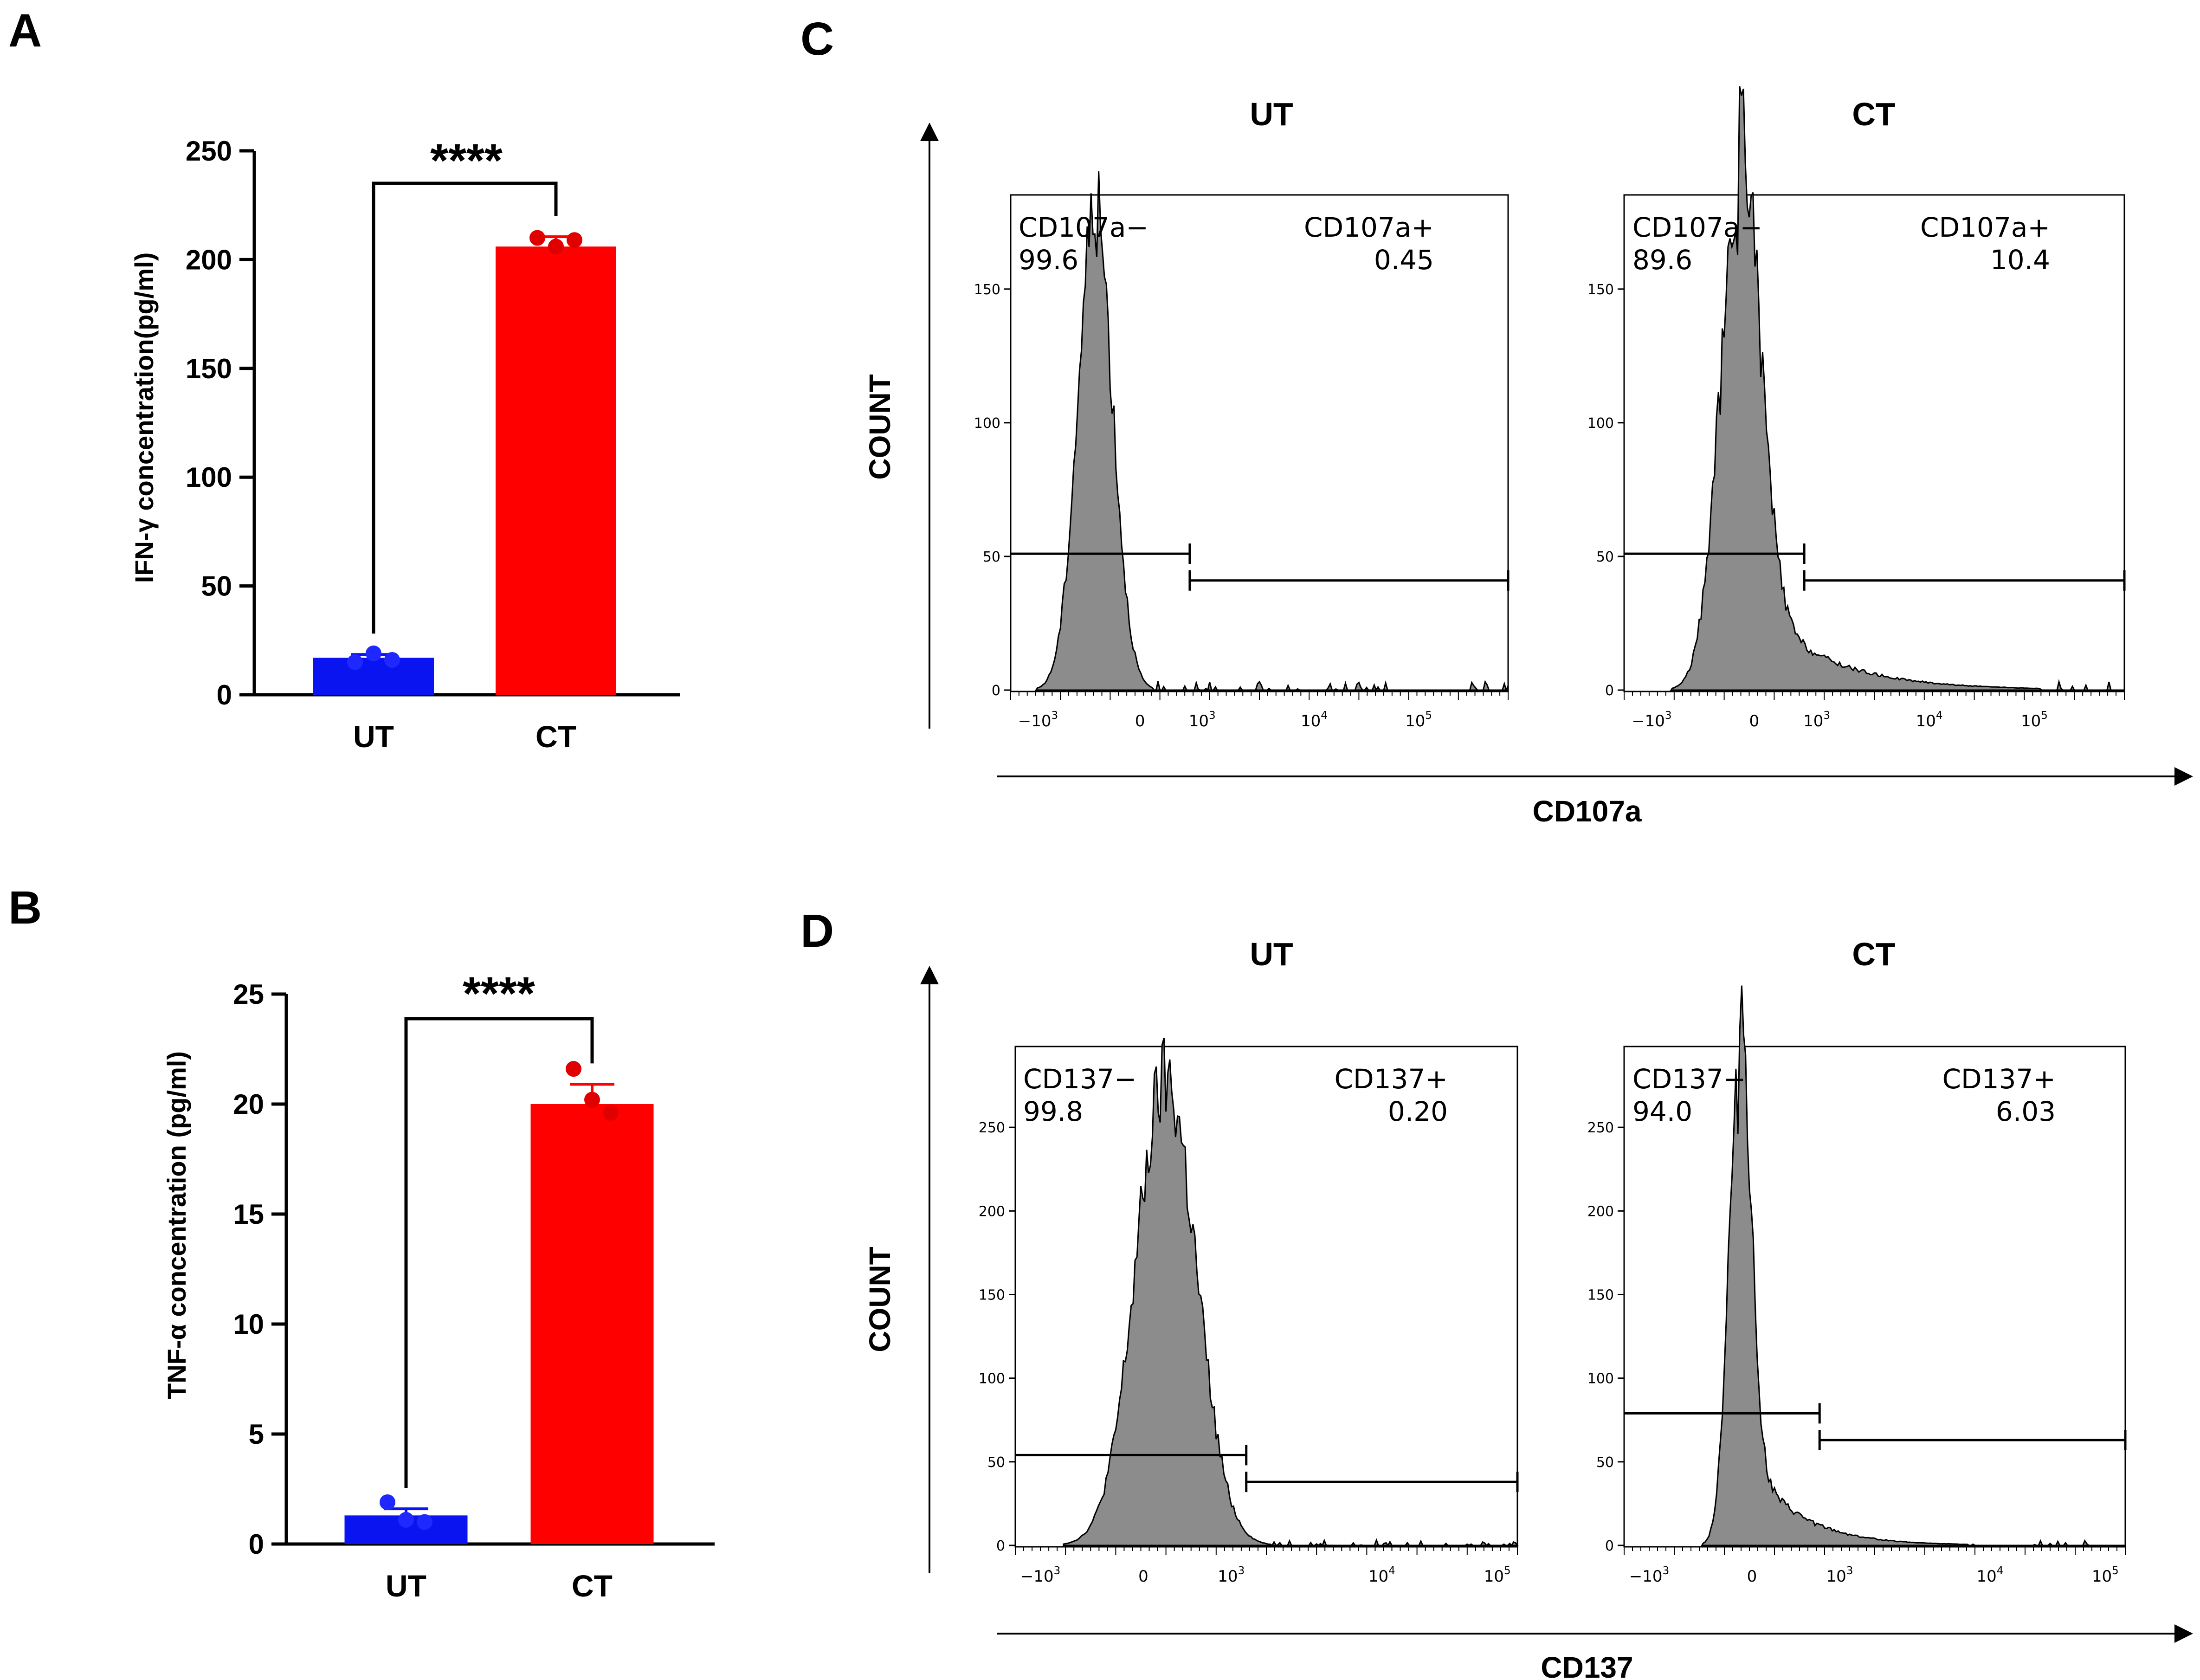 The image size is (2200, 1680). Describe the element at coordinates (209, 477) in the screenshot. I see `bar-chart-a-y-tick-label: 100` at that location.